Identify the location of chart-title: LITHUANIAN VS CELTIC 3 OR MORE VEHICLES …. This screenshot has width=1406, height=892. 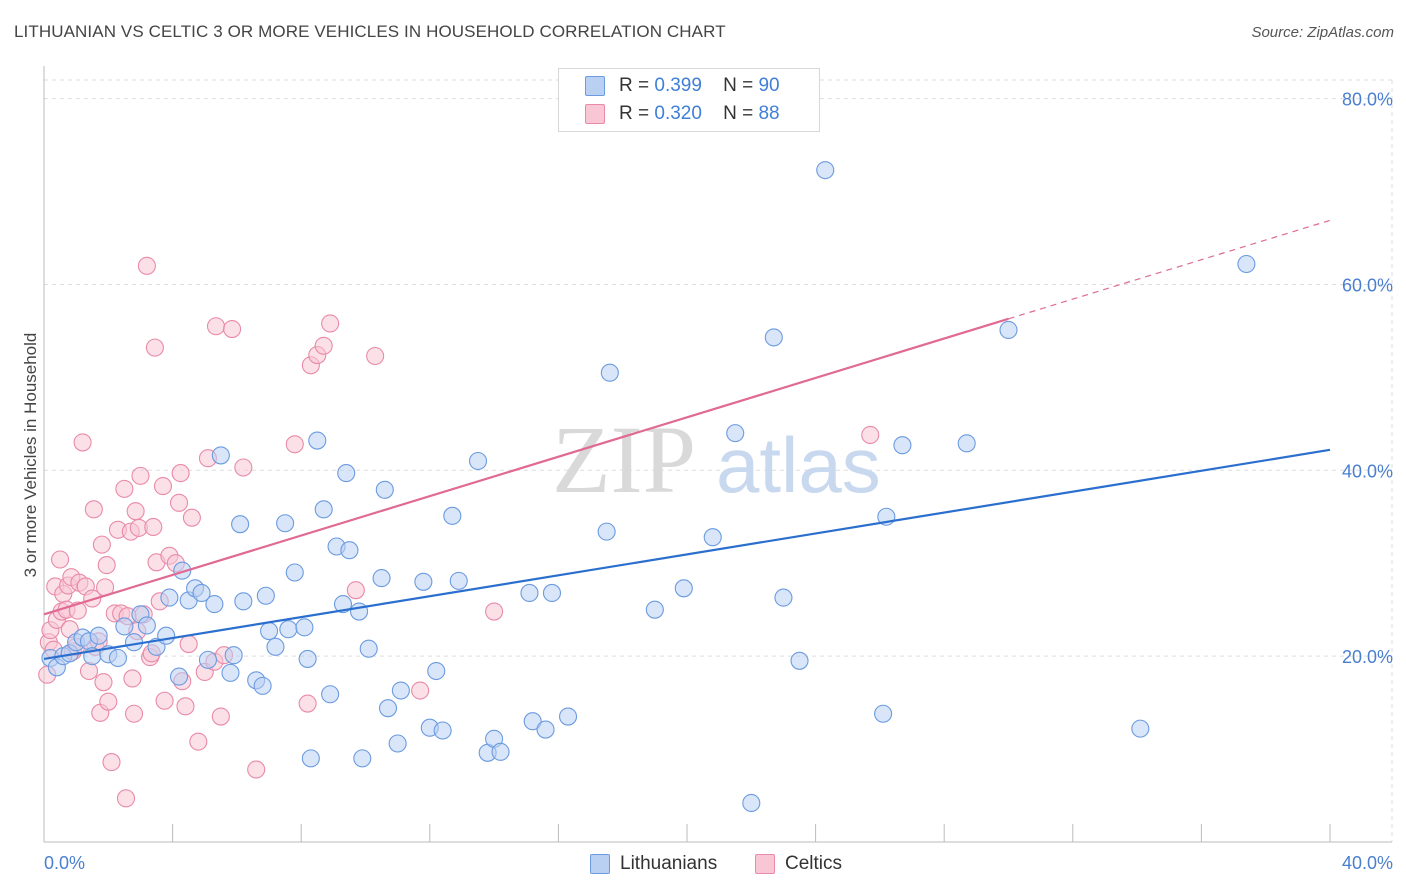
(370, 31).